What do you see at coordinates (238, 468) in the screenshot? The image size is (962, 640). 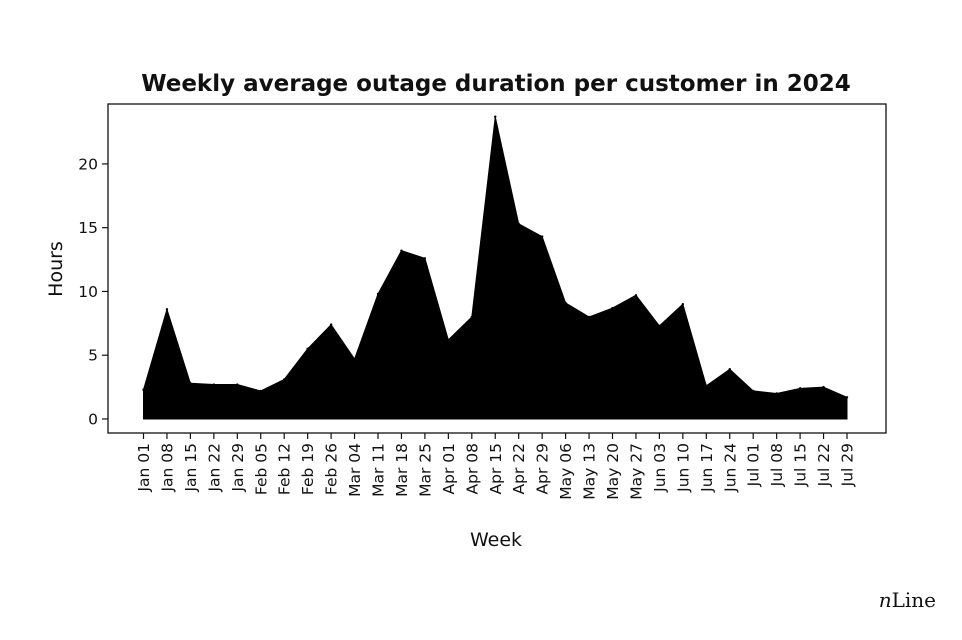 I see `x-tick-label: Jan 29` at bounding box center [238, 468].